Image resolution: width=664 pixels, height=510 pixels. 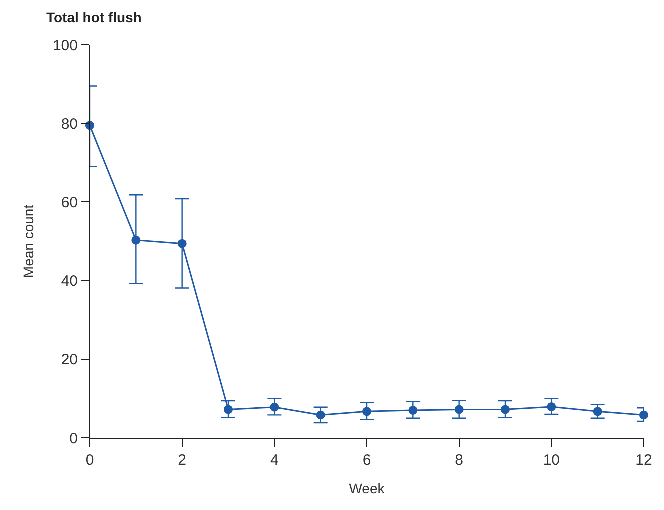 What do you see at coordinates (65, 45) in the screenshot?
I see `y-tick-label: 100` at bounding box center [65, 45].